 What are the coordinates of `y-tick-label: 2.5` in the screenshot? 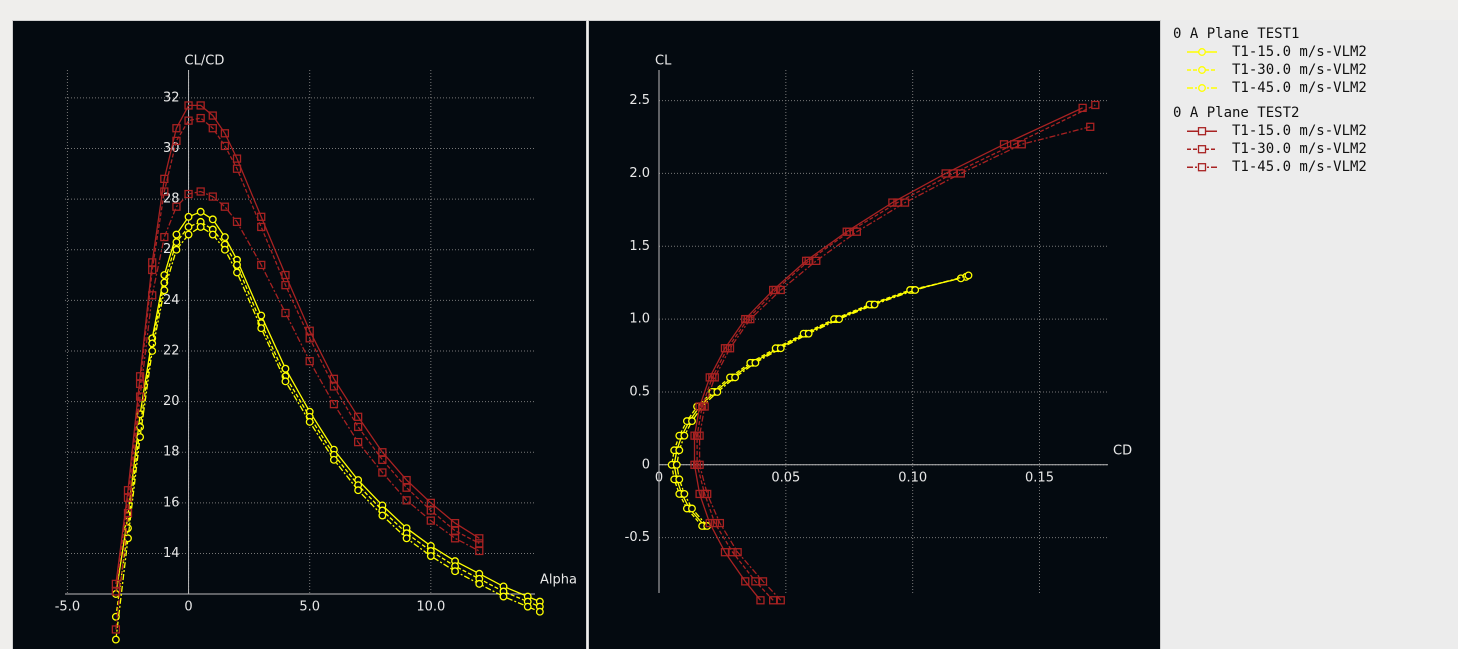 It's located at (639, 100).